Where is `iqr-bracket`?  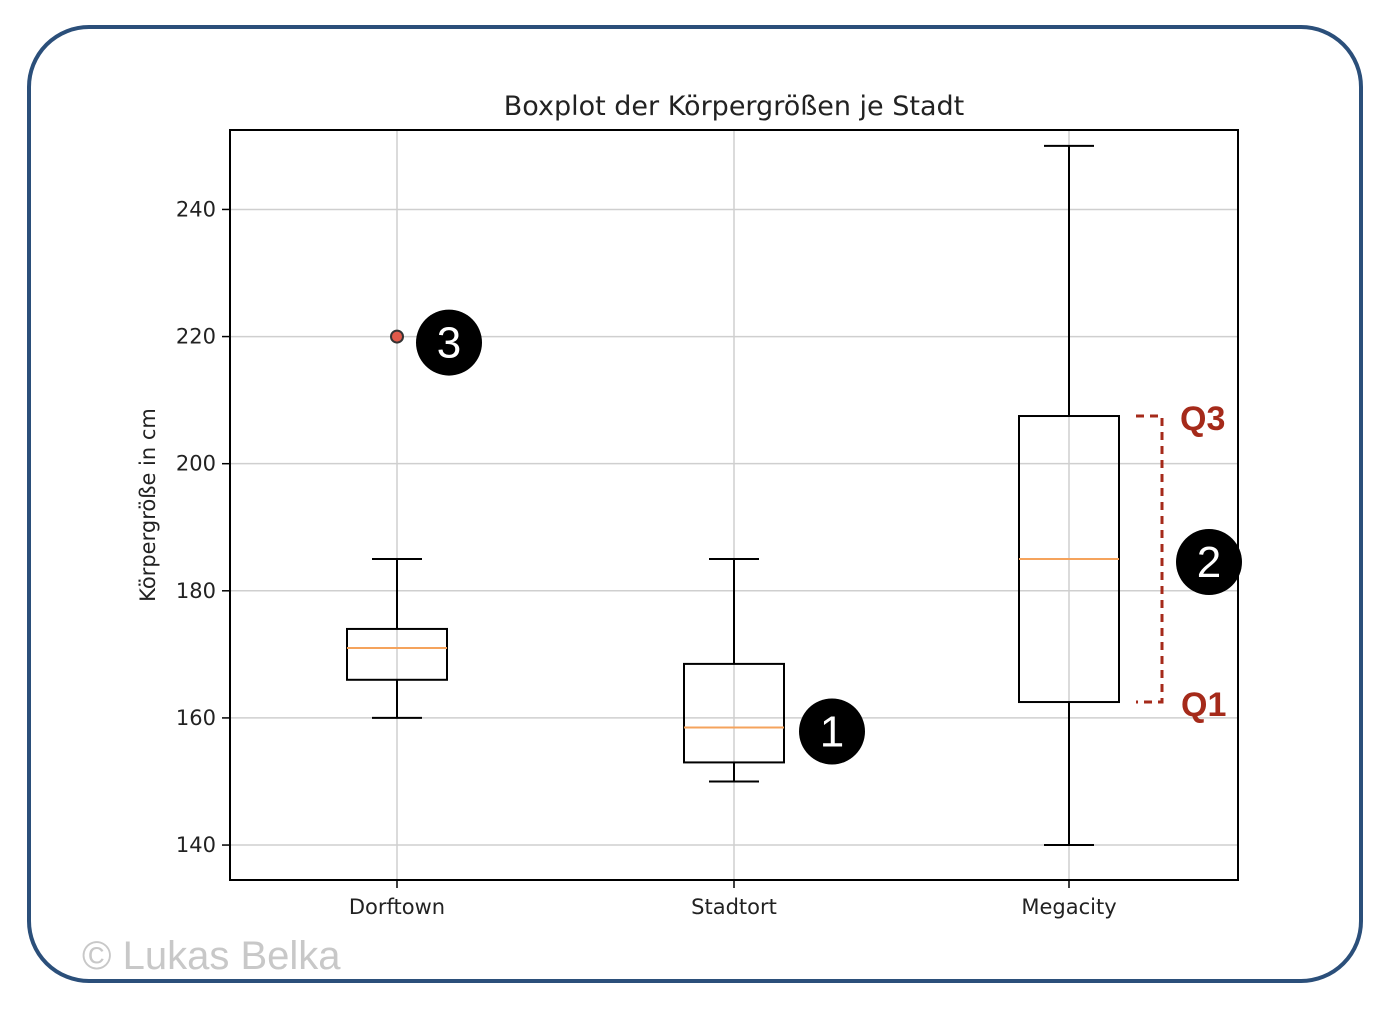 iqr-bracket is located at coordinates (1150, 559).